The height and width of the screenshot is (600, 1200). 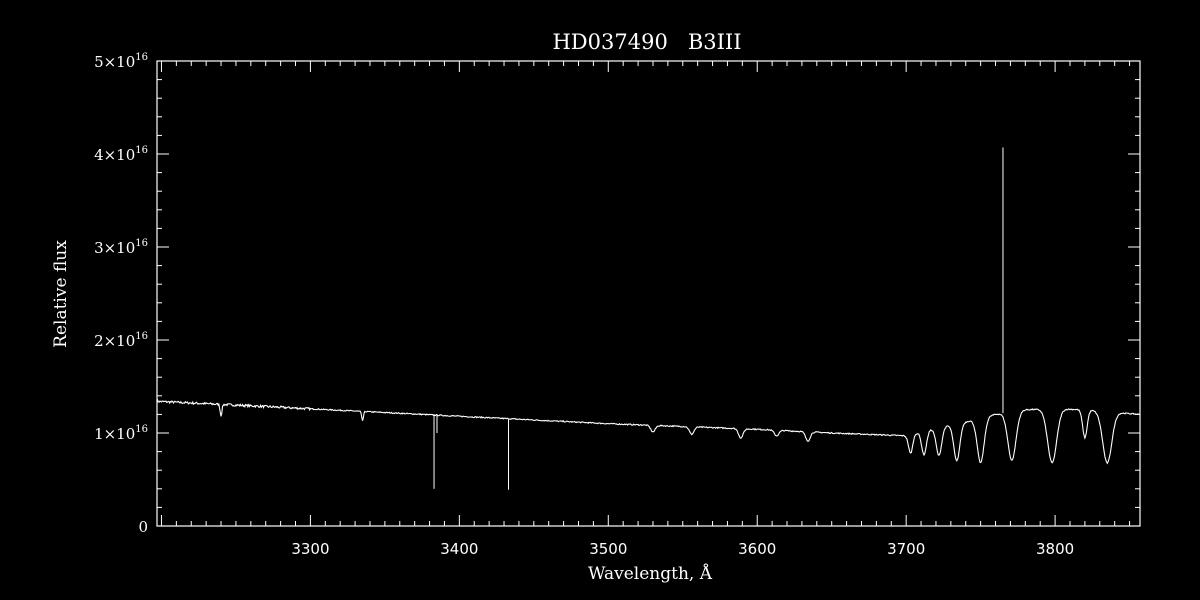 I want to click on x-tick-label: 3800, so click(x=1055, y=549).